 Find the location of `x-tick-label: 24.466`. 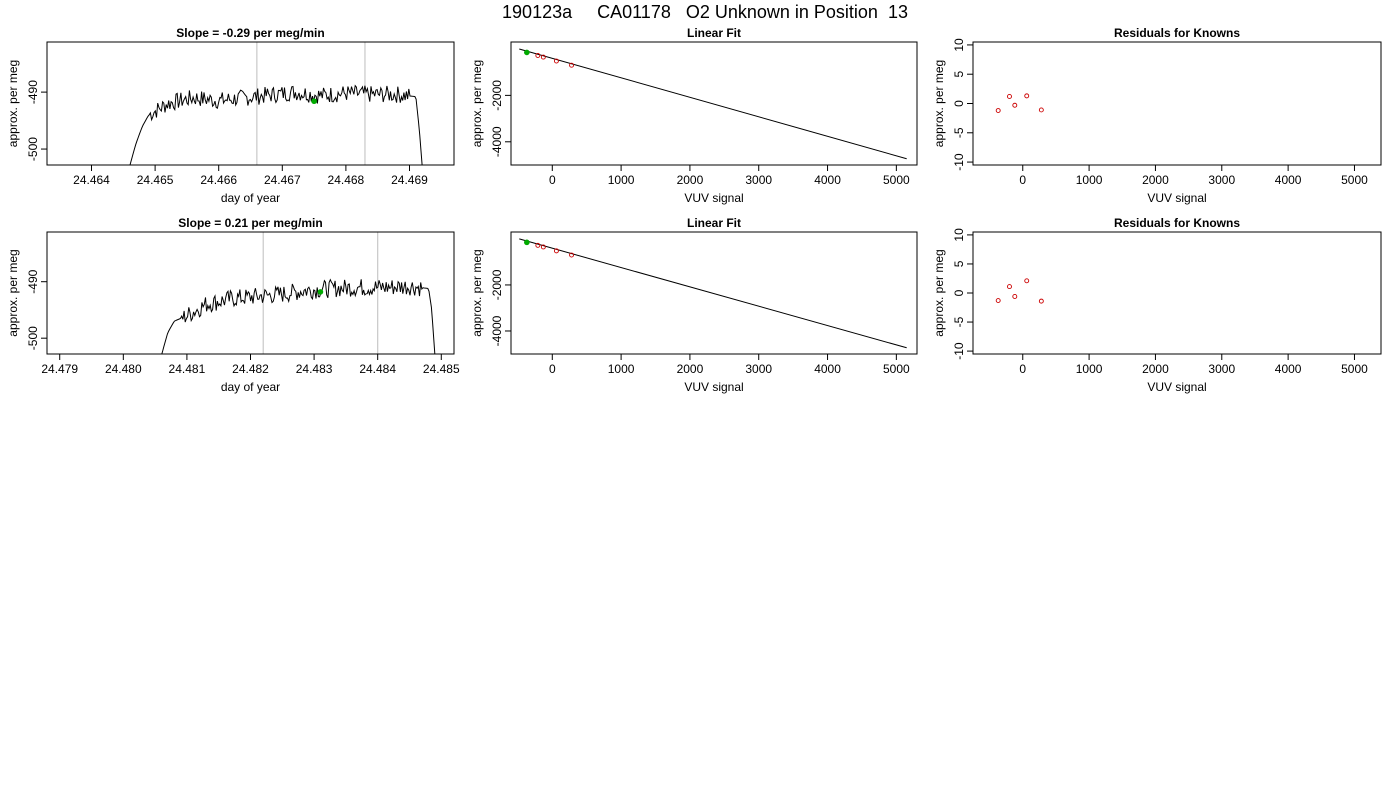

x-tick-label: 24.466 is located at coordinates (218, 180).